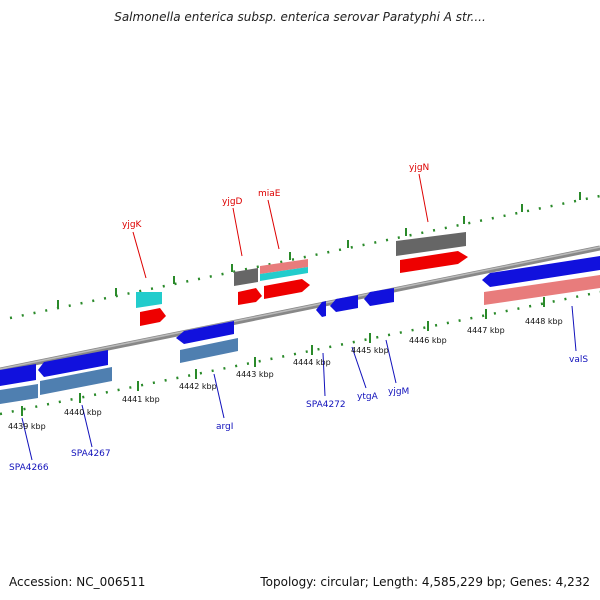  I want to click on scale-label: 4439 kbp, so click(27, 426).